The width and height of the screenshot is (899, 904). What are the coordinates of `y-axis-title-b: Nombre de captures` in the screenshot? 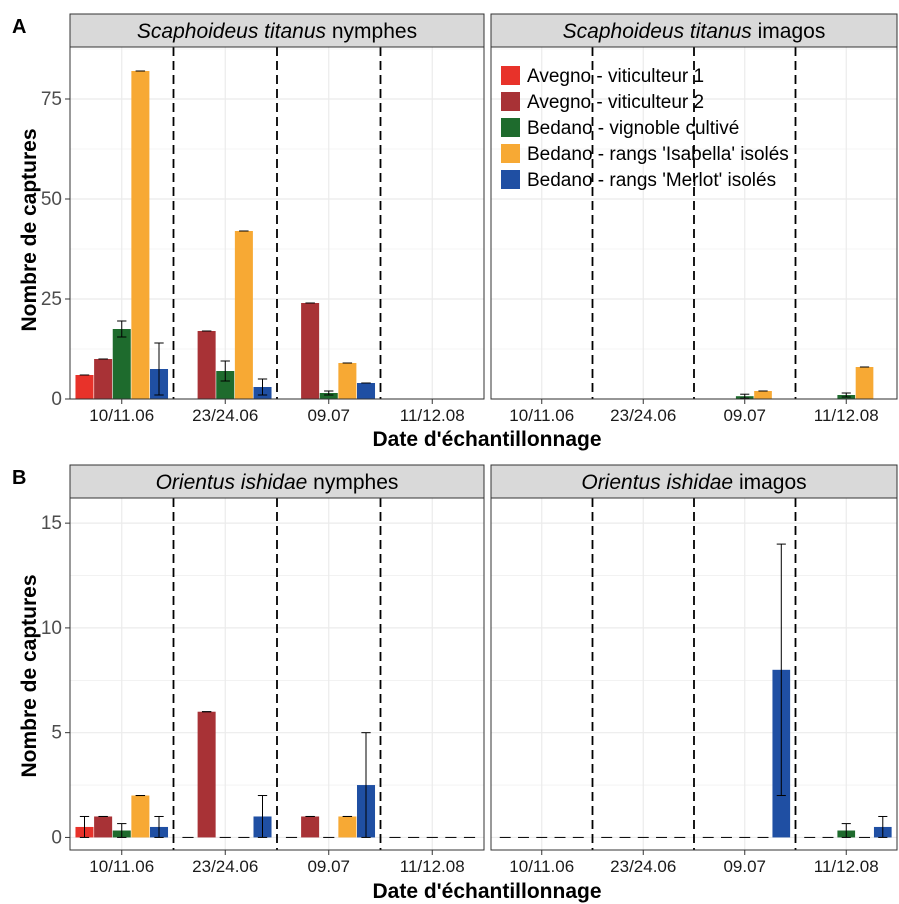 It's located at (29, 675).